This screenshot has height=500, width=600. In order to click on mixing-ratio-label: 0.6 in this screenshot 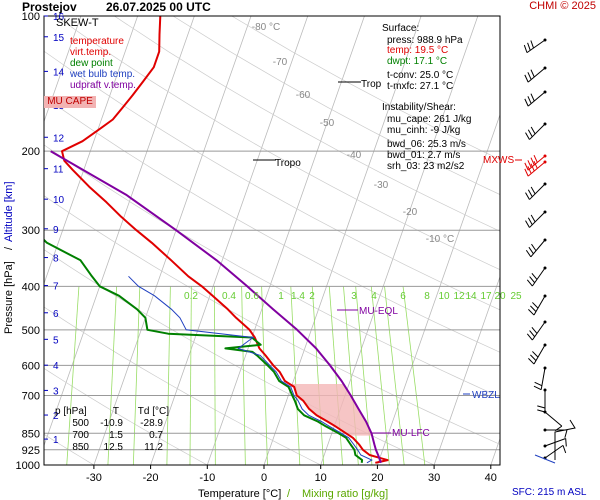, I will do `click(252, 296)`.